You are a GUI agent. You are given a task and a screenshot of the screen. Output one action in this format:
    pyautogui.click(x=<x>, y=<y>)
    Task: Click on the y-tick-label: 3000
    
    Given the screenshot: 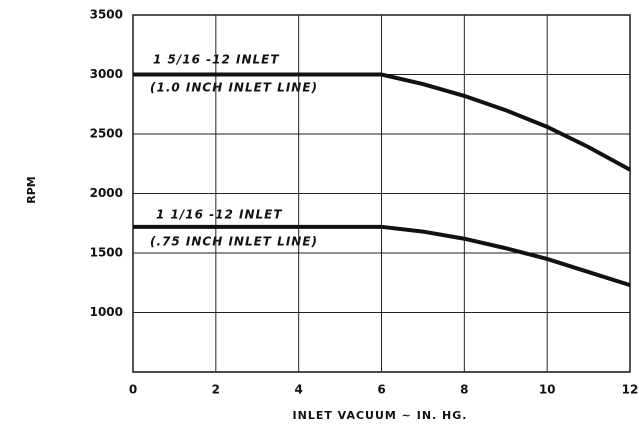 What is the action you would take?
    pyautogui.click(x=106, y=74)
    